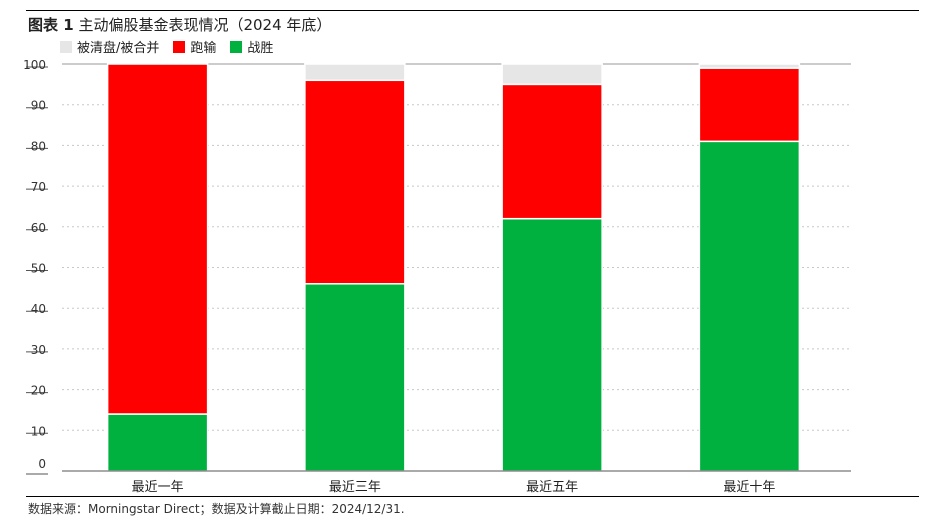  I want to click on legend-swatch-liquidated, so click(66, 46).